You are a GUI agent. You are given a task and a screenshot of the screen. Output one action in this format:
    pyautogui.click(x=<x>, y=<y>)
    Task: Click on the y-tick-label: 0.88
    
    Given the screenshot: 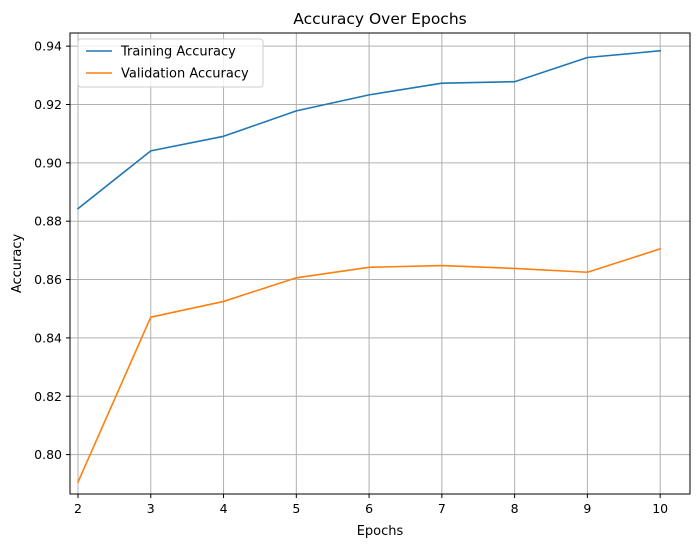 What is the action you would take?
    pyautogui.click(x=48, y=221)
    